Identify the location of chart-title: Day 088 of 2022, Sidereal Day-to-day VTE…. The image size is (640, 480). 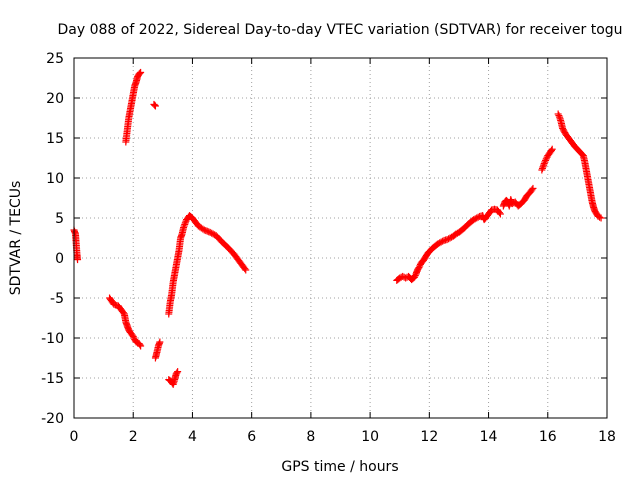
(339, 30).